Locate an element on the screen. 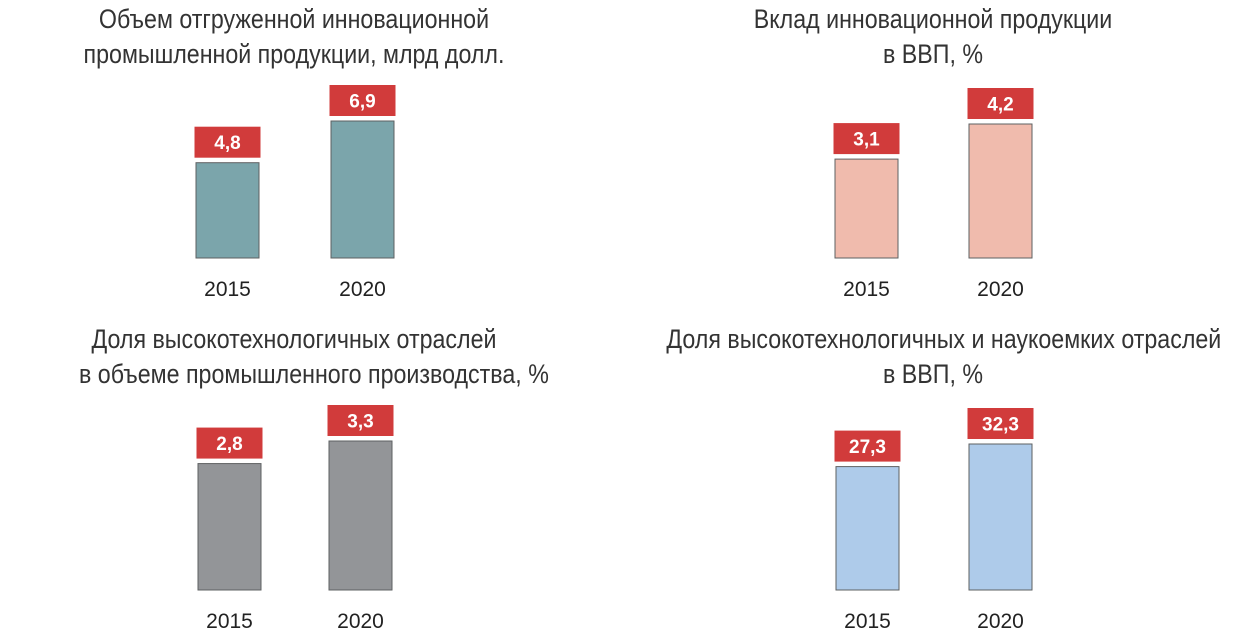  value-label: 3,1 is located at coordinates (866, 140).